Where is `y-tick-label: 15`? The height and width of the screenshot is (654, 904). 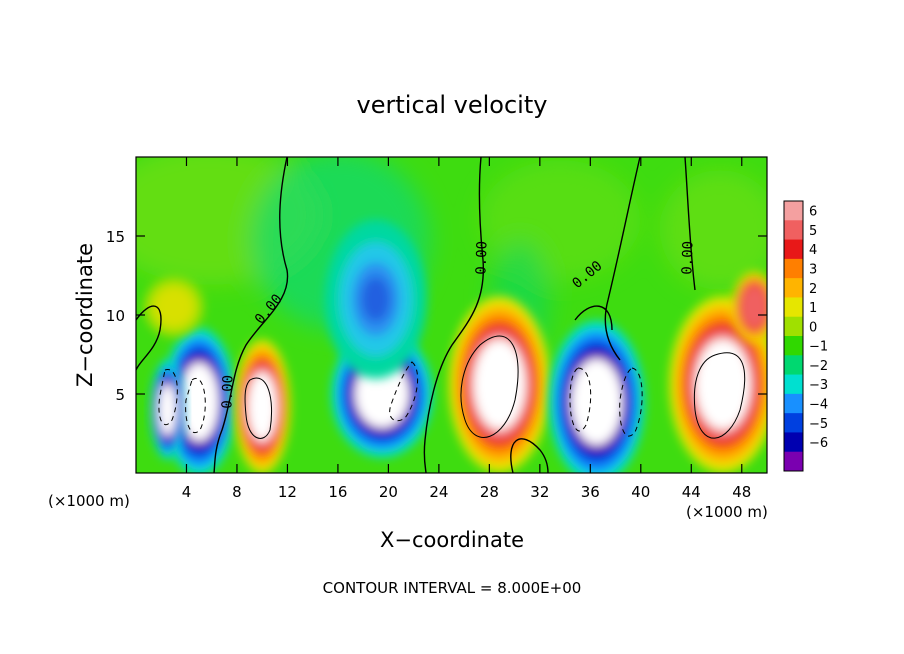 y-tick-label: 15 is located at coordinates (115, 237).